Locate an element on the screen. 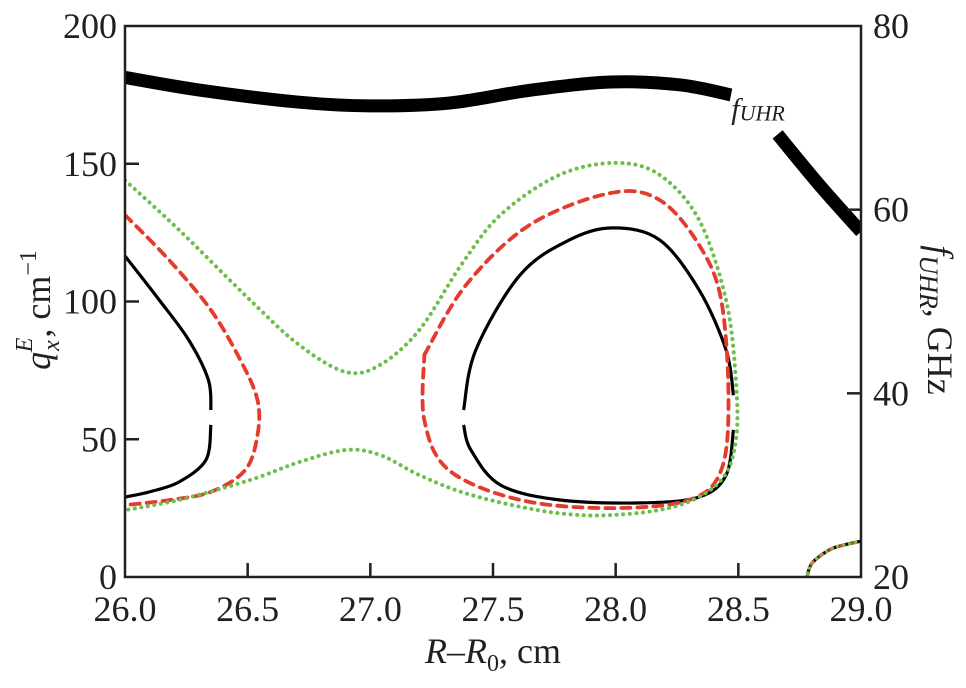 The height and width of the screenshot is (688, 966). y2-axis-label: fUHR, GHz is located at coordinates (937, 319).